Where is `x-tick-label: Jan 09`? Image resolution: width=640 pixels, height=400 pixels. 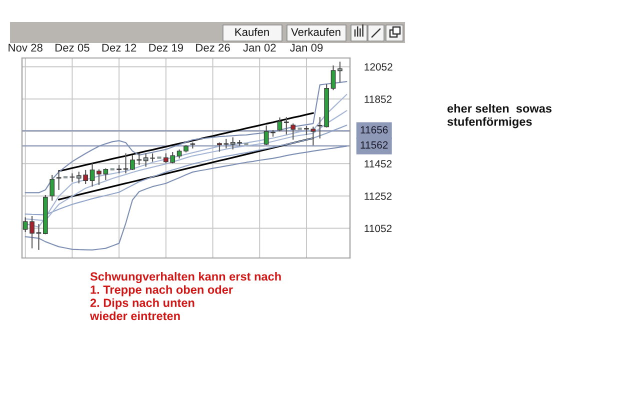
x-tick-label: Jan 09 is located at coordinates (306, 48).